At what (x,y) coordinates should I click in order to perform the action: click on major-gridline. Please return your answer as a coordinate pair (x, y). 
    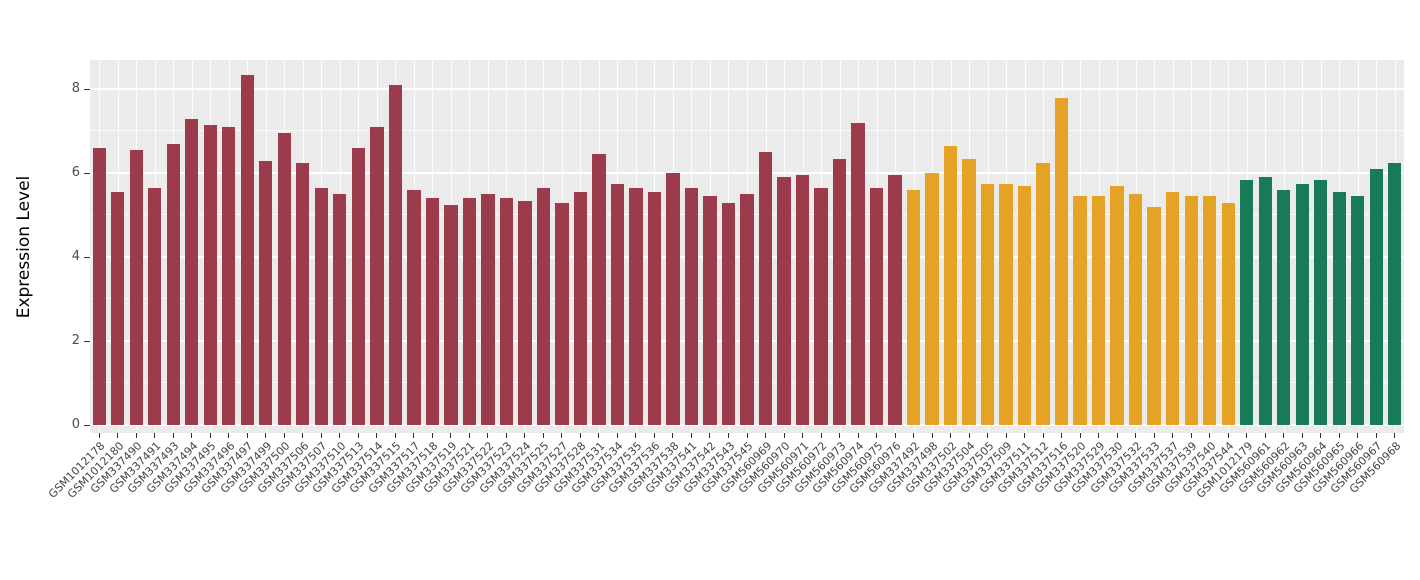
    Looking at the image, I should click on (747, 173).